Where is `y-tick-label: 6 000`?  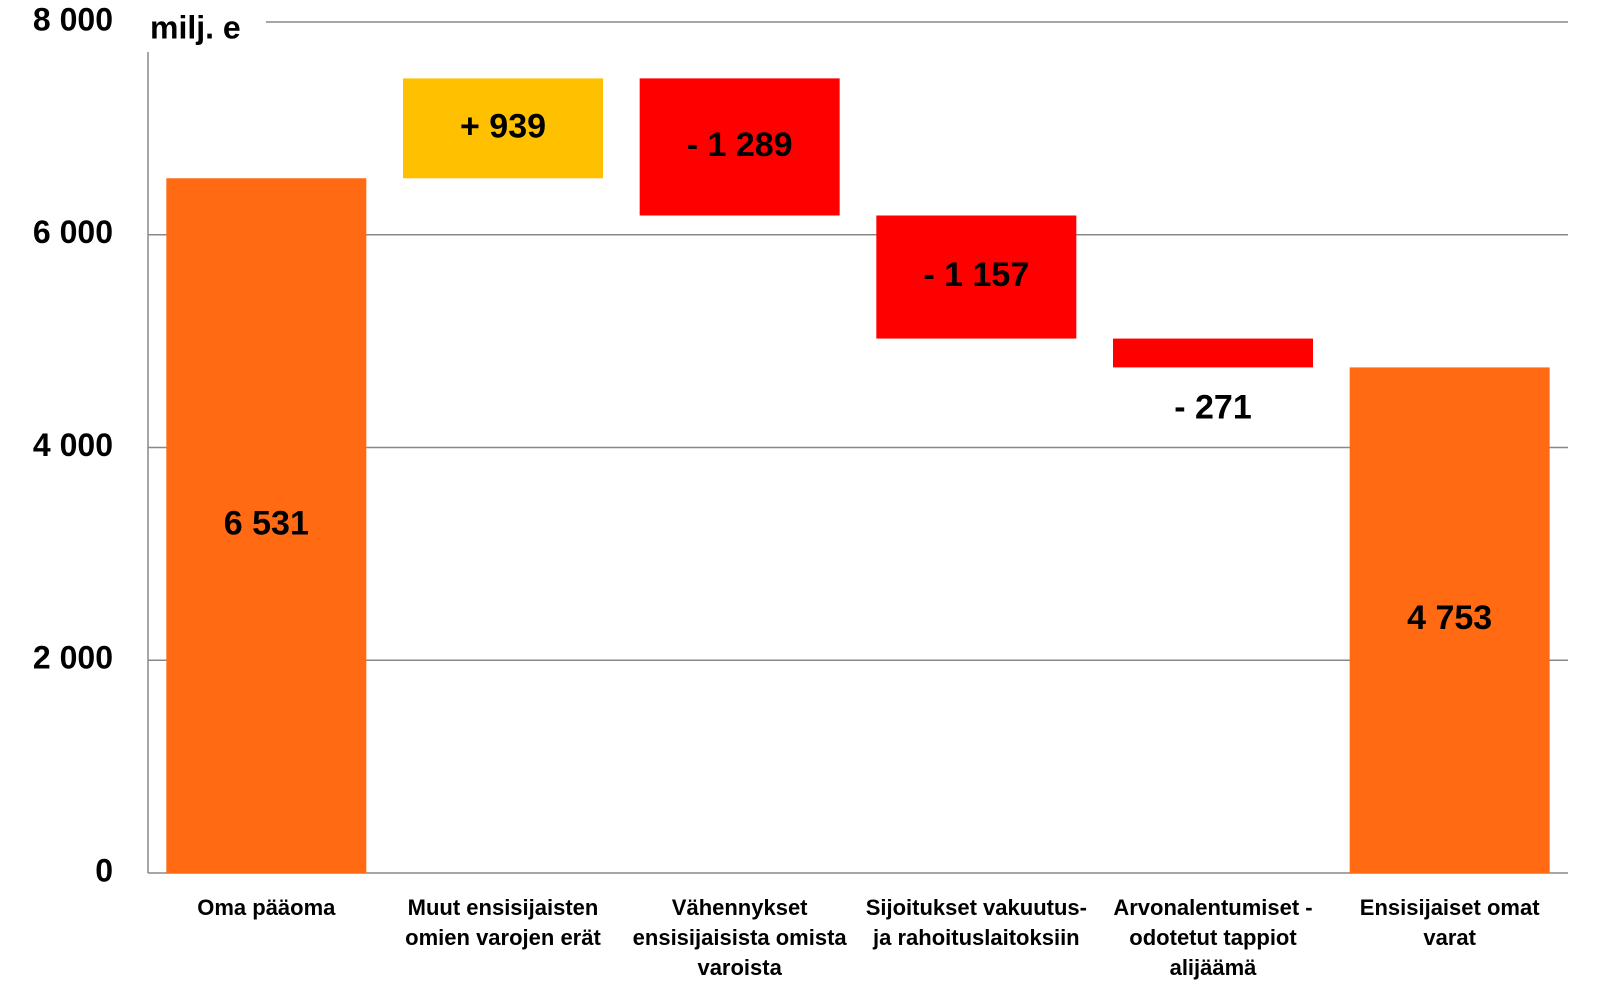
y-tick-label: 6 000 is located at coordinates (73, 232).